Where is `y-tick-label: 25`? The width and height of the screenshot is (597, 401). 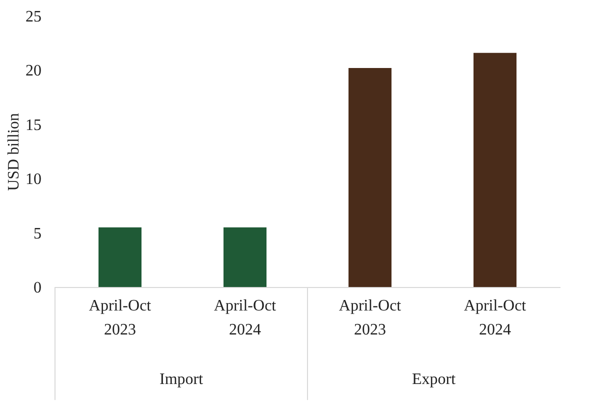 y-tick-label: 25 is located at coordinates (34, 17).